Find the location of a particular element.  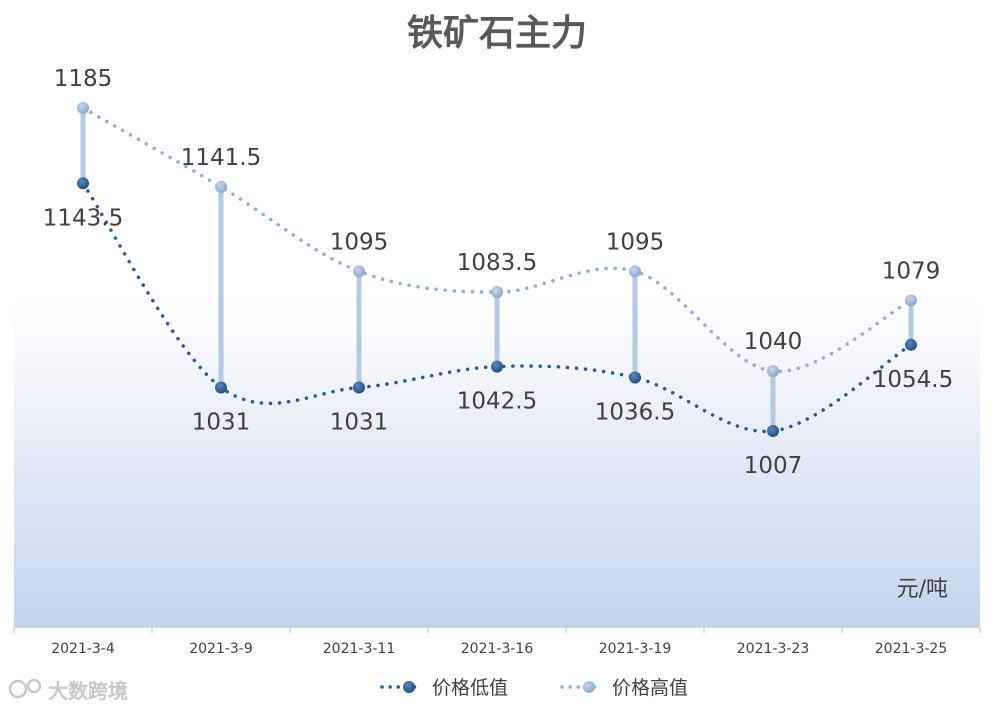

x-axis-tick-label: 2021-3-16 is located at coordinates (497, 649).